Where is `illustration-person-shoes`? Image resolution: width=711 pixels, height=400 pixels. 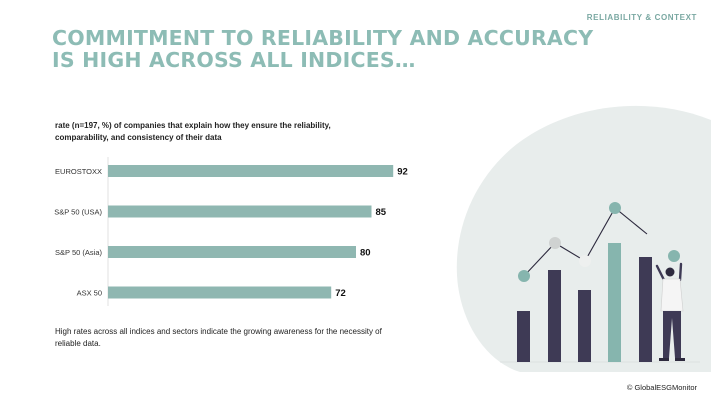 illustration-person-shoes is located at coordinates (672, 359).